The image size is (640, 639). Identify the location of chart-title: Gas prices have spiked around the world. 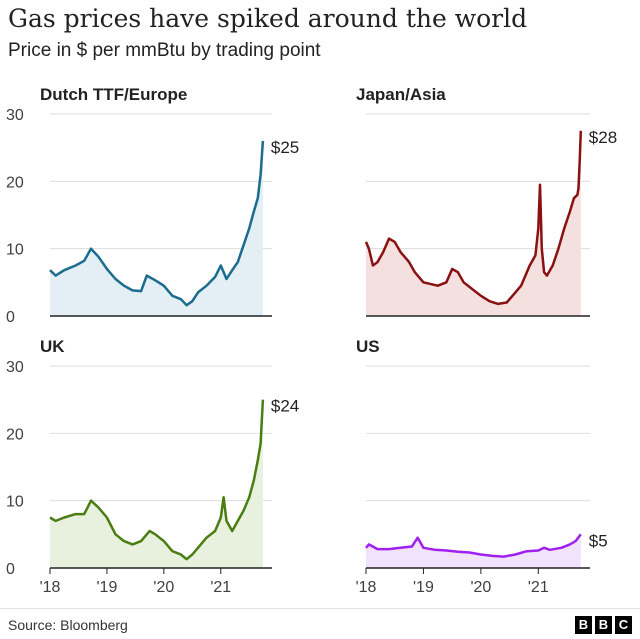
(268, 18).